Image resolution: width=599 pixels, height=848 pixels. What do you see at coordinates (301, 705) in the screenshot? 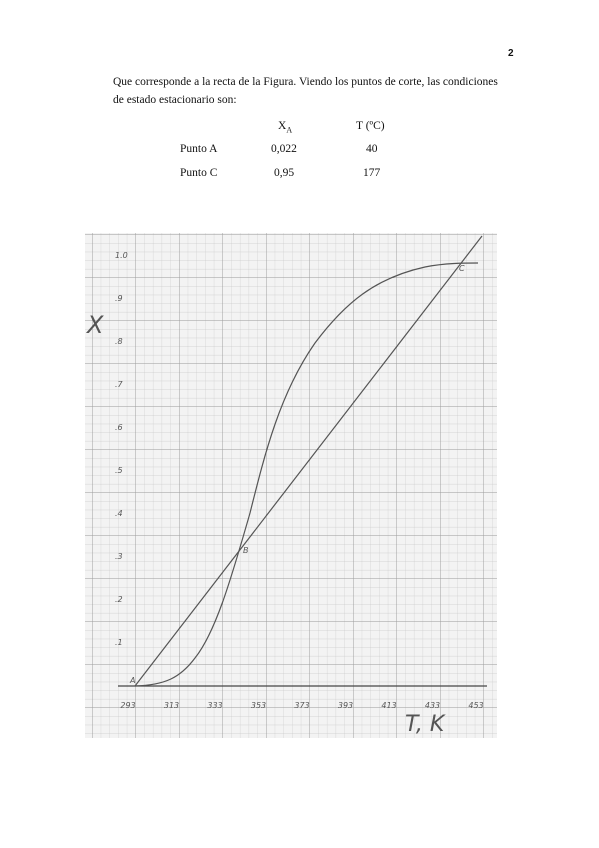
I see `x-label: 373` at bounding box center [301, 705].